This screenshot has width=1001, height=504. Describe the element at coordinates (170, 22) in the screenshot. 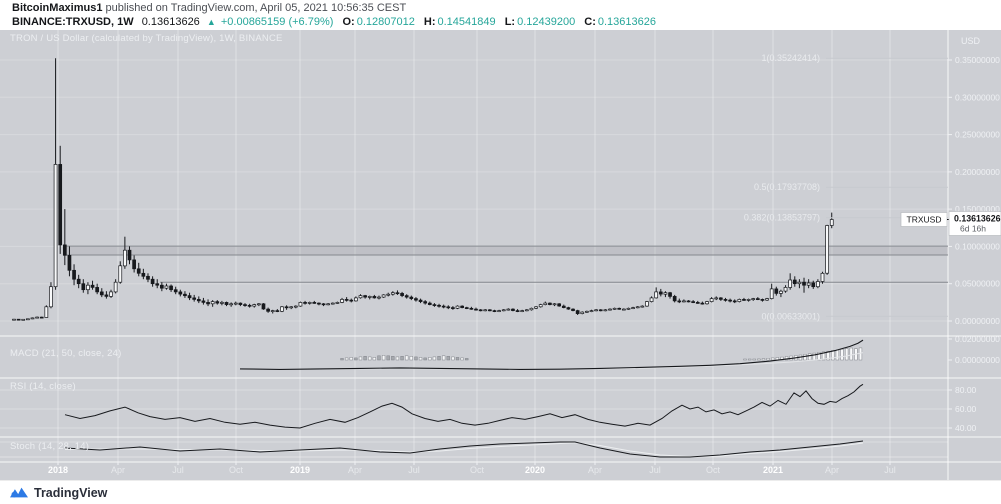

I see `last-price: 0.13613626` at that location.